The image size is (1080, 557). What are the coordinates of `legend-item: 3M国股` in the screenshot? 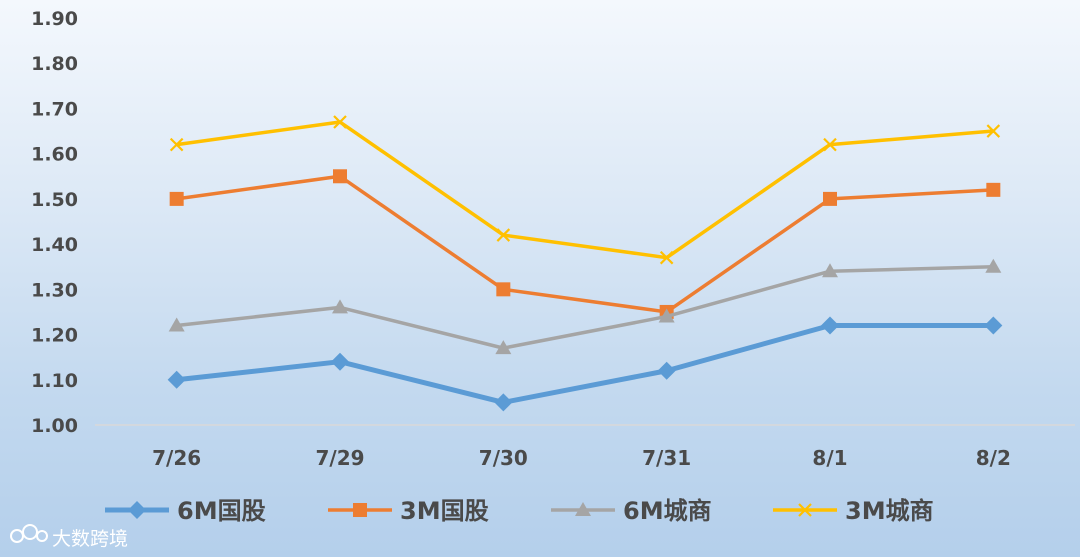 It's located at (408, 511).